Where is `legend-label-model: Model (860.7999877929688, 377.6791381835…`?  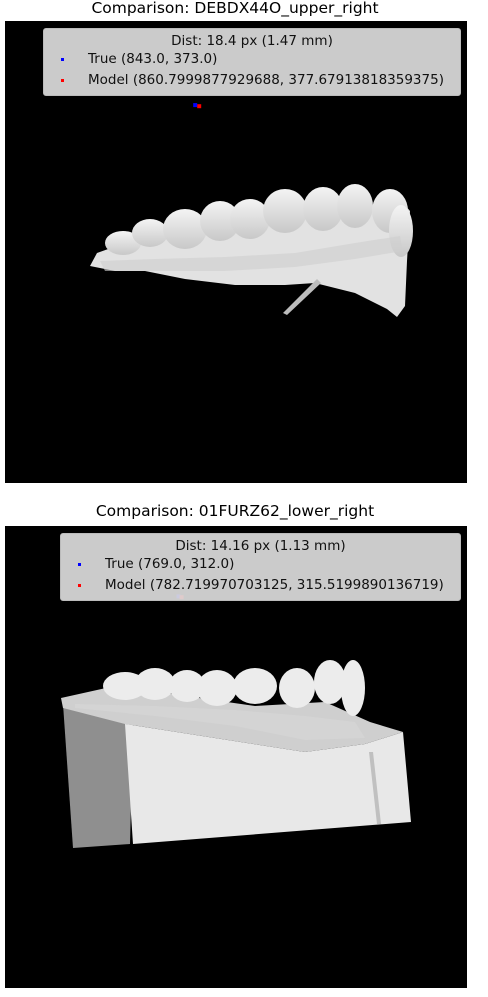
legend-label-model: Model (860.7999877929688, 377.6791381835… is located at coordinates (266, 80).